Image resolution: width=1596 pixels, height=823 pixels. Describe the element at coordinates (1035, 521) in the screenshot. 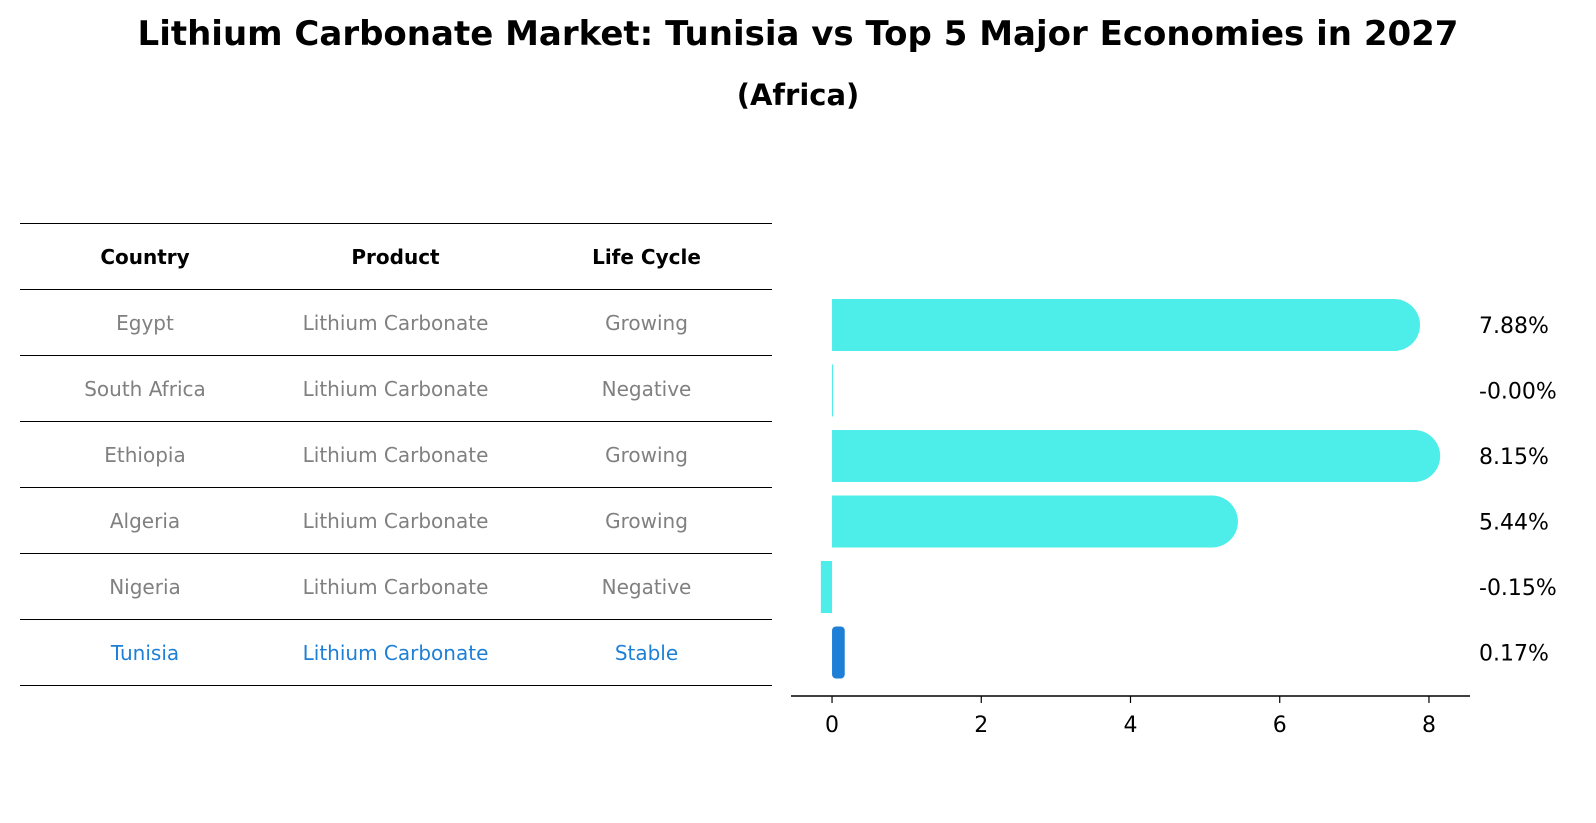

I see `bar-algeria` at that location.